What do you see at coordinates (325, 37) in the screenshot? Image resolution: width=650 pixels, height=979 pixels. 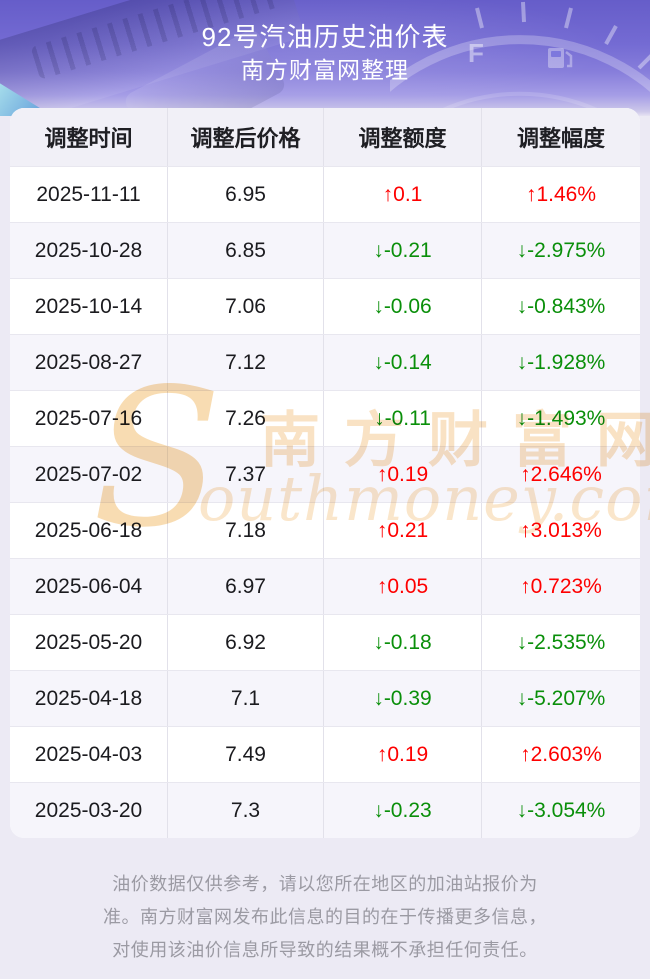 I see `page-title: 92号汽油历史油价表` at bounding box center [325, 37].